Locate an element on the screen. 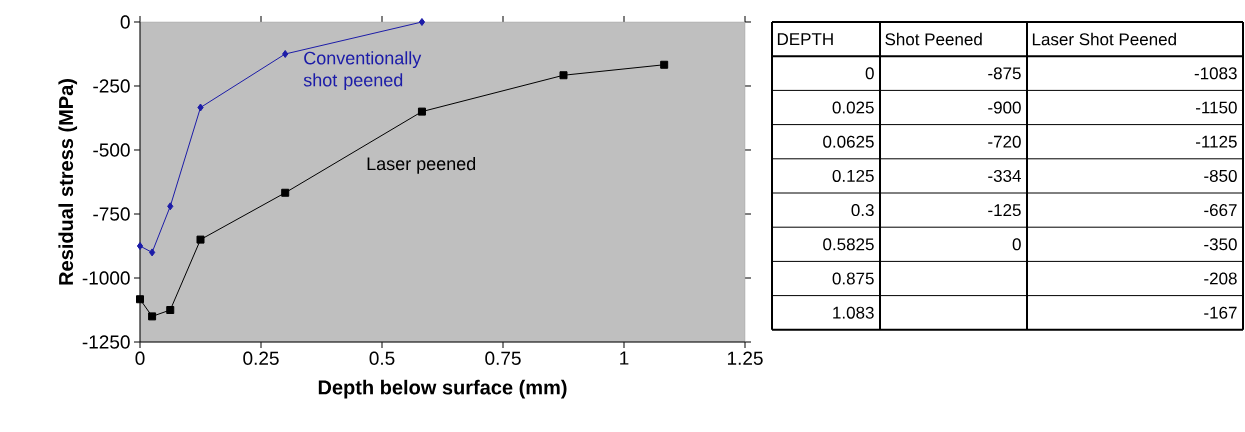 The width and height of the screenshot is (1245, 432). y-tick-label: -1250 is located at coordinates (106, 342).